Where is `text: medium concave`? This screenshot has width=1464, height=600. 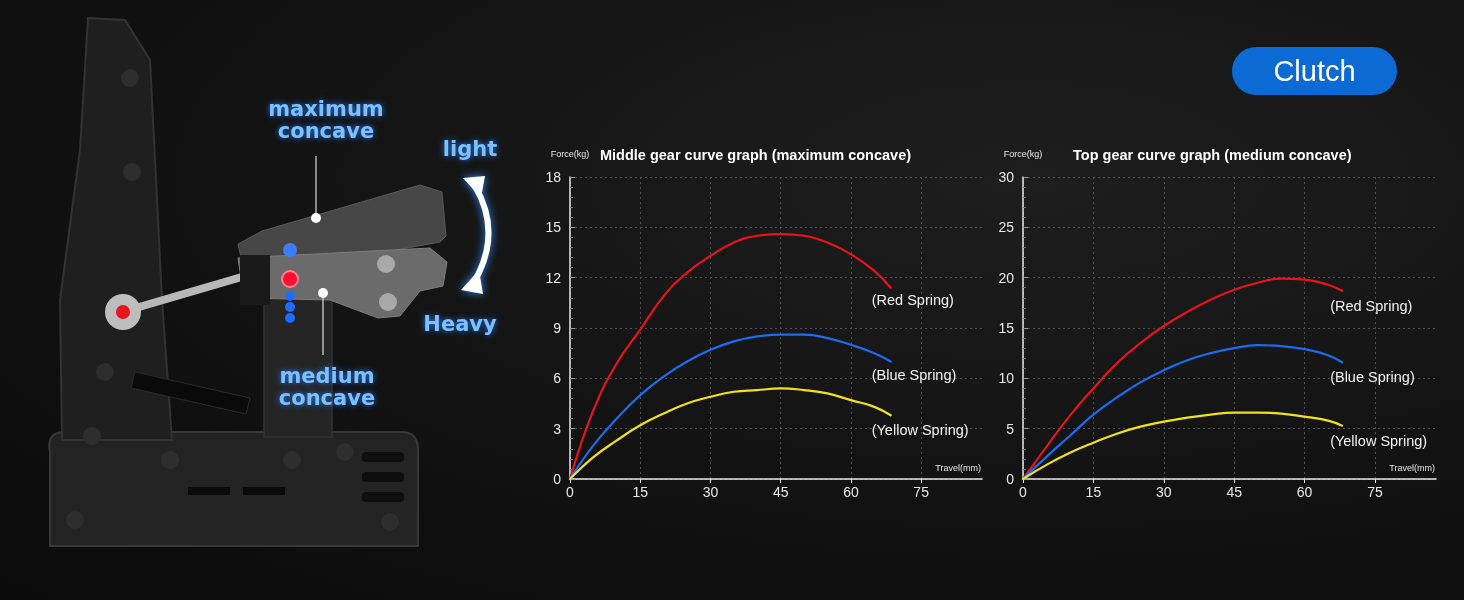 text: medium concave is located at coordinates (327, 387).